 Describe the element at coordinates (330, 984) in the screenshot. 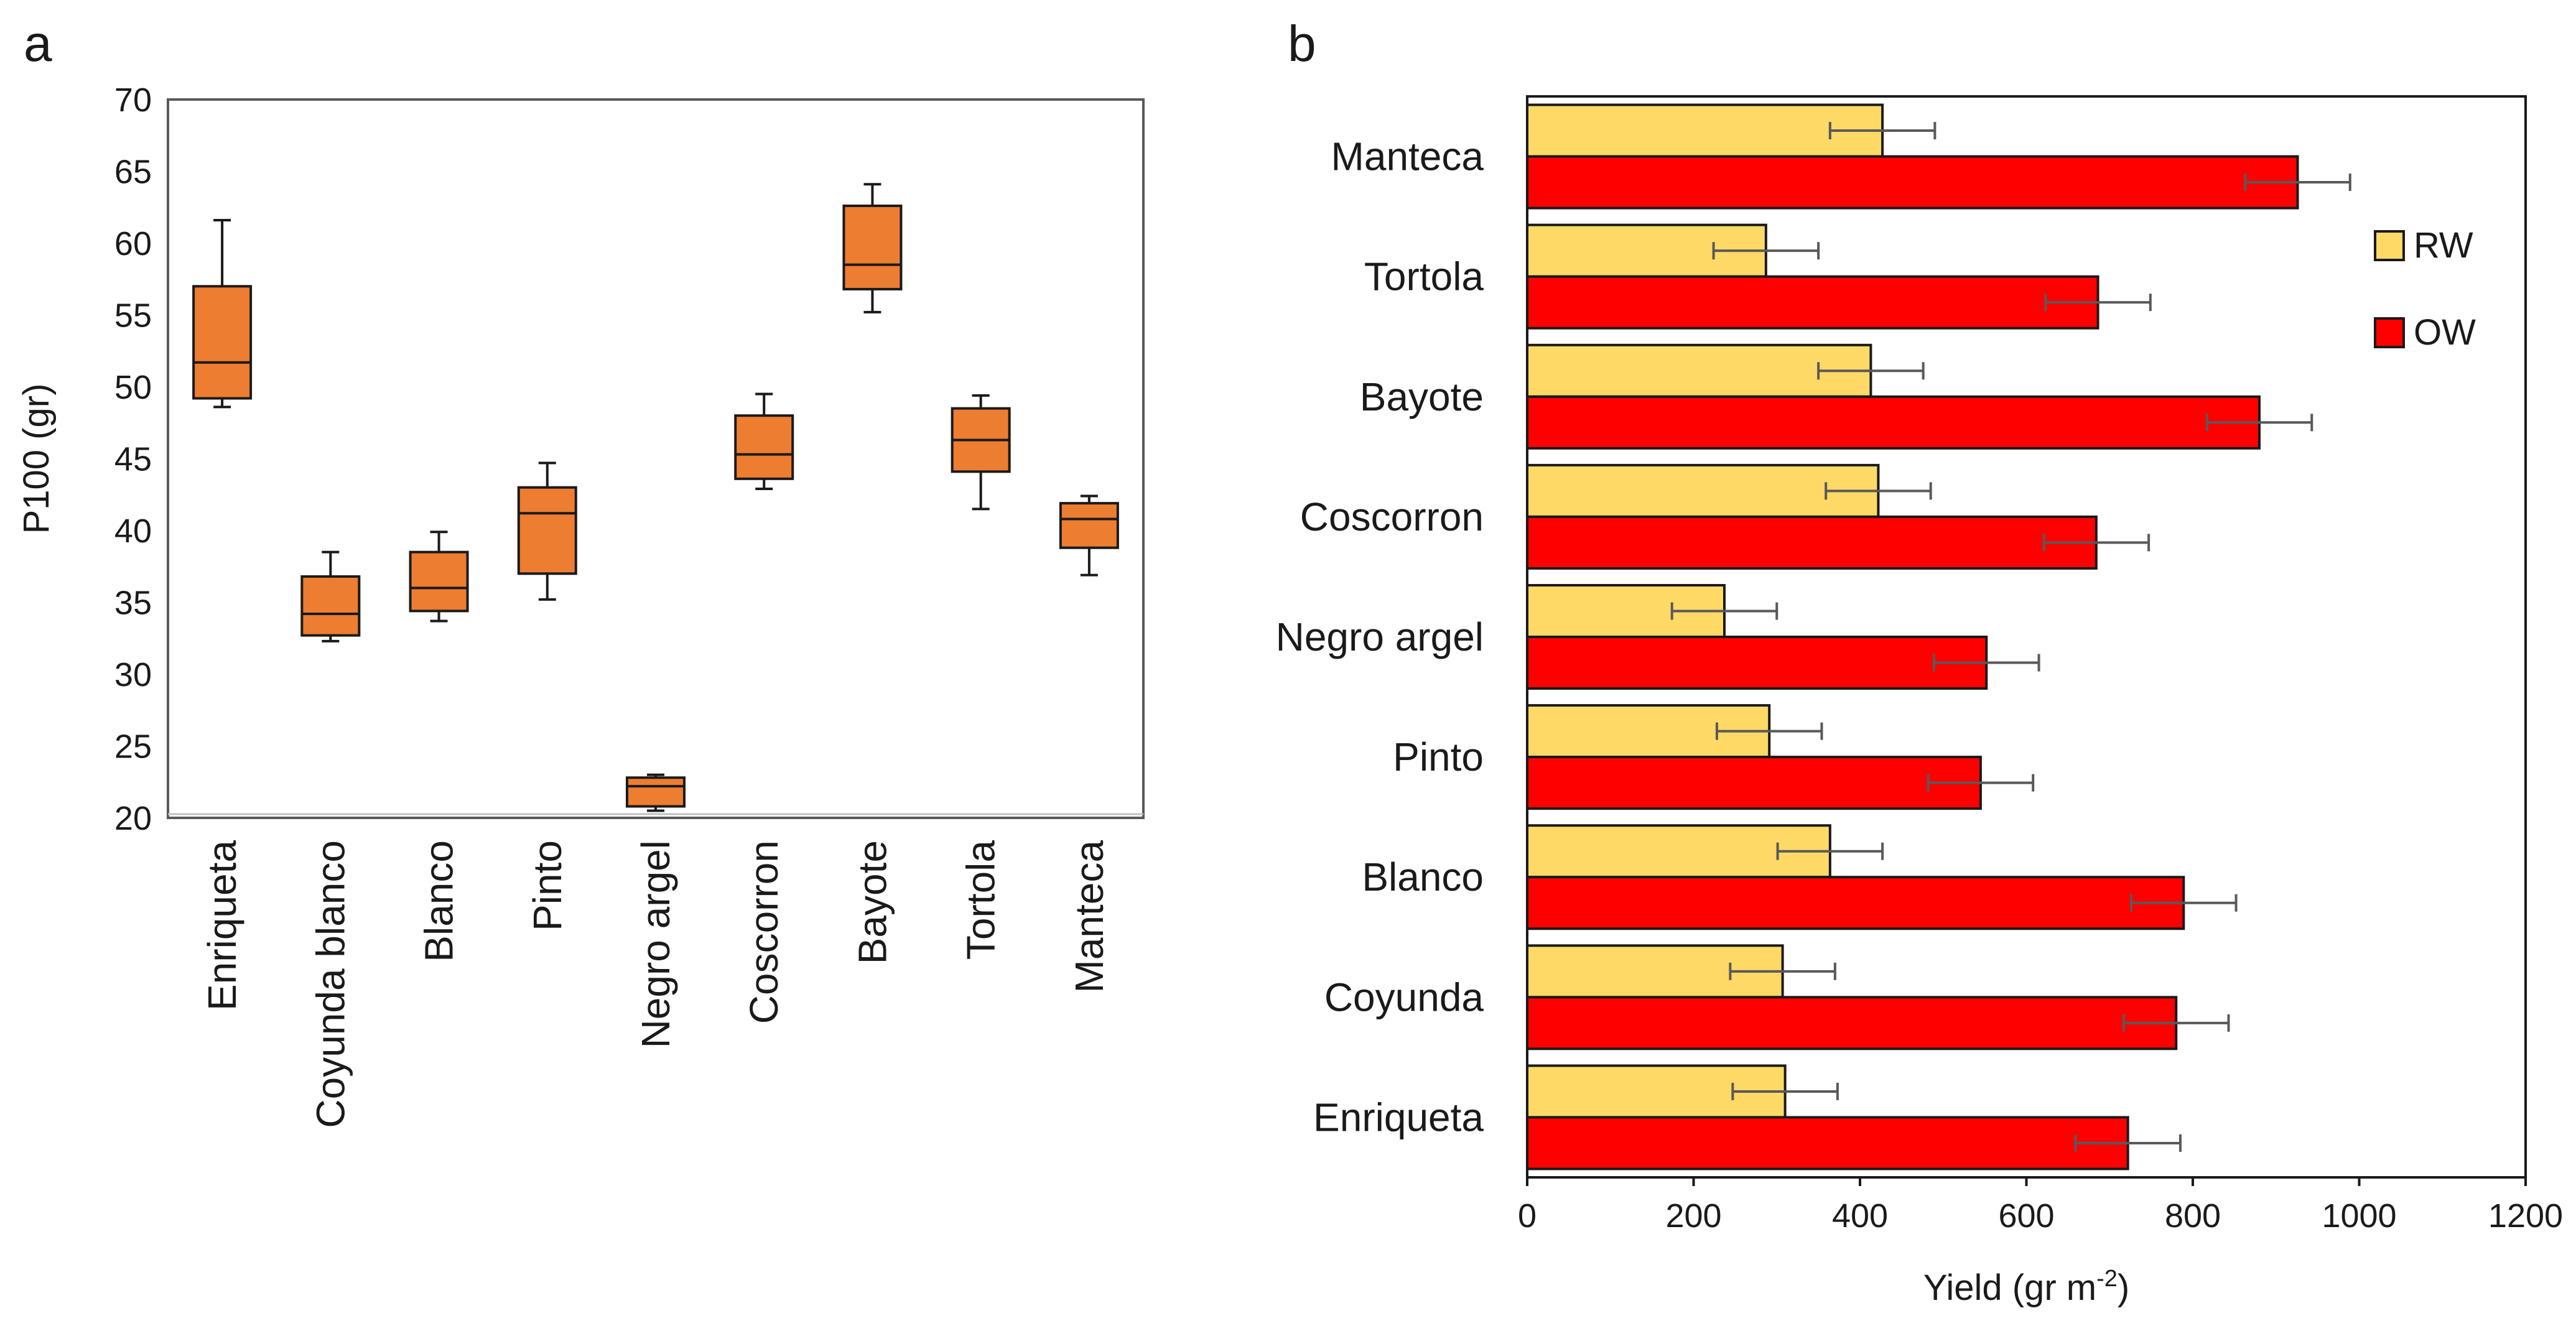

I see `x-category-label: Coyunda blanco` at that location.